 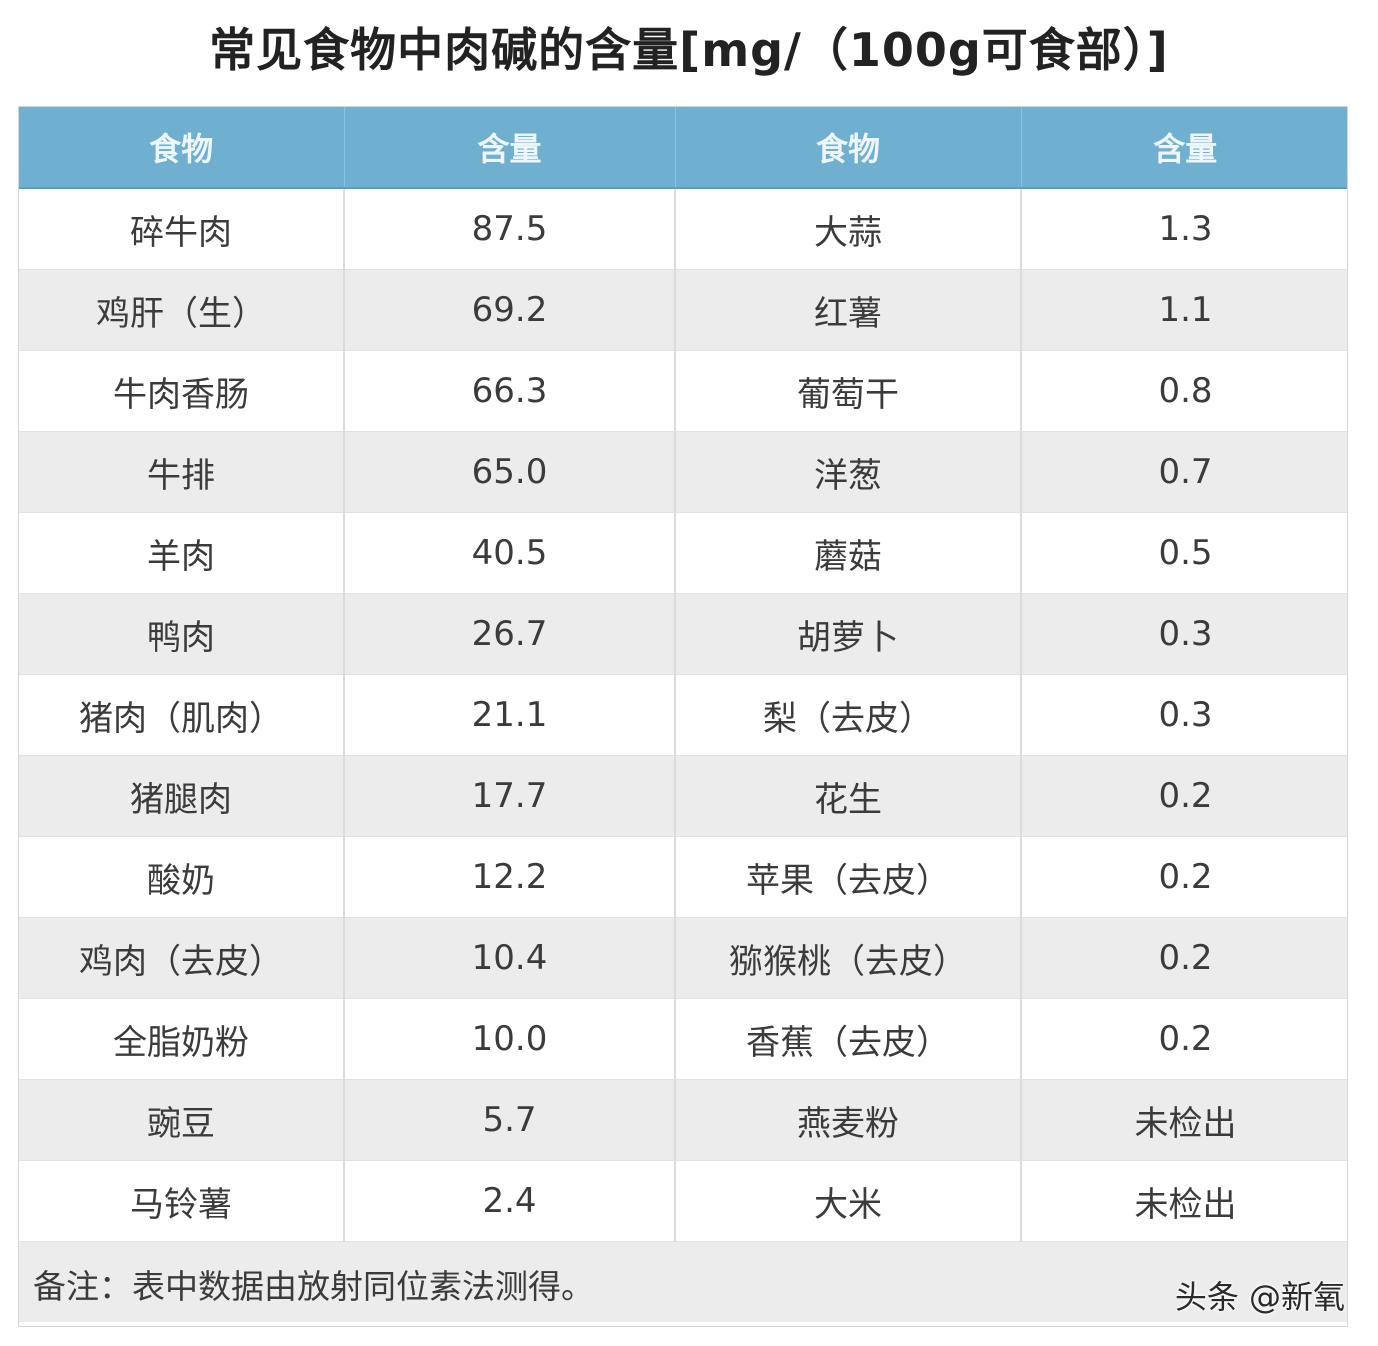 I want to click on table-row: 碎牛肉 87.5 大蒜 1.3, so click(x=683, y=229).